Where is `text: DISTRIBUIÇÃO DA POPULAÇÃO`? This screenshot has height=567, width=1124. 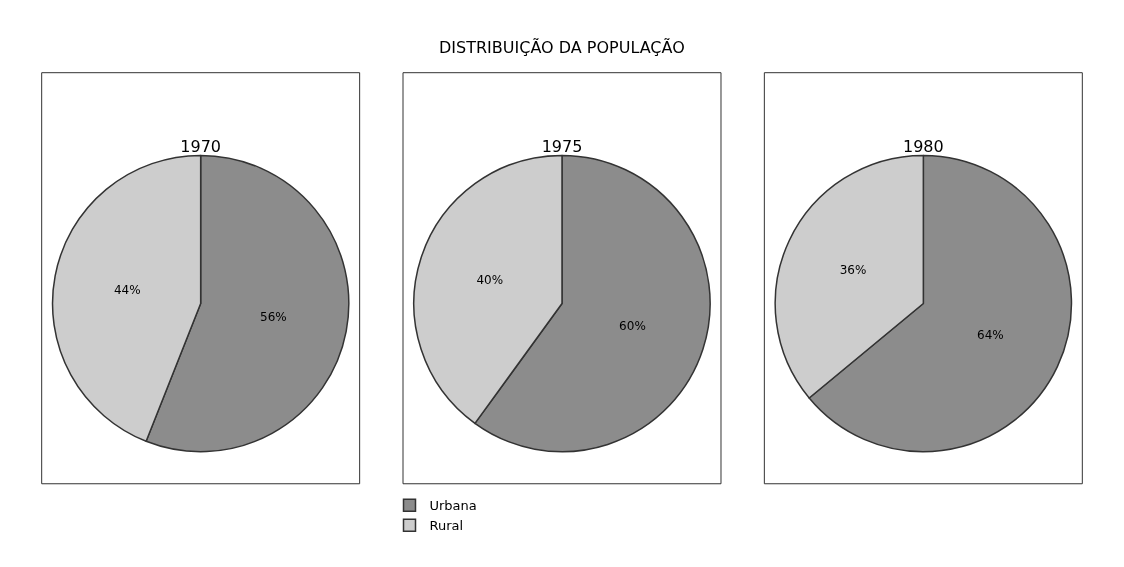 text: DISTRIBUIÇÃO DA POPULAÇÃO is located at coordinates (562, 47).